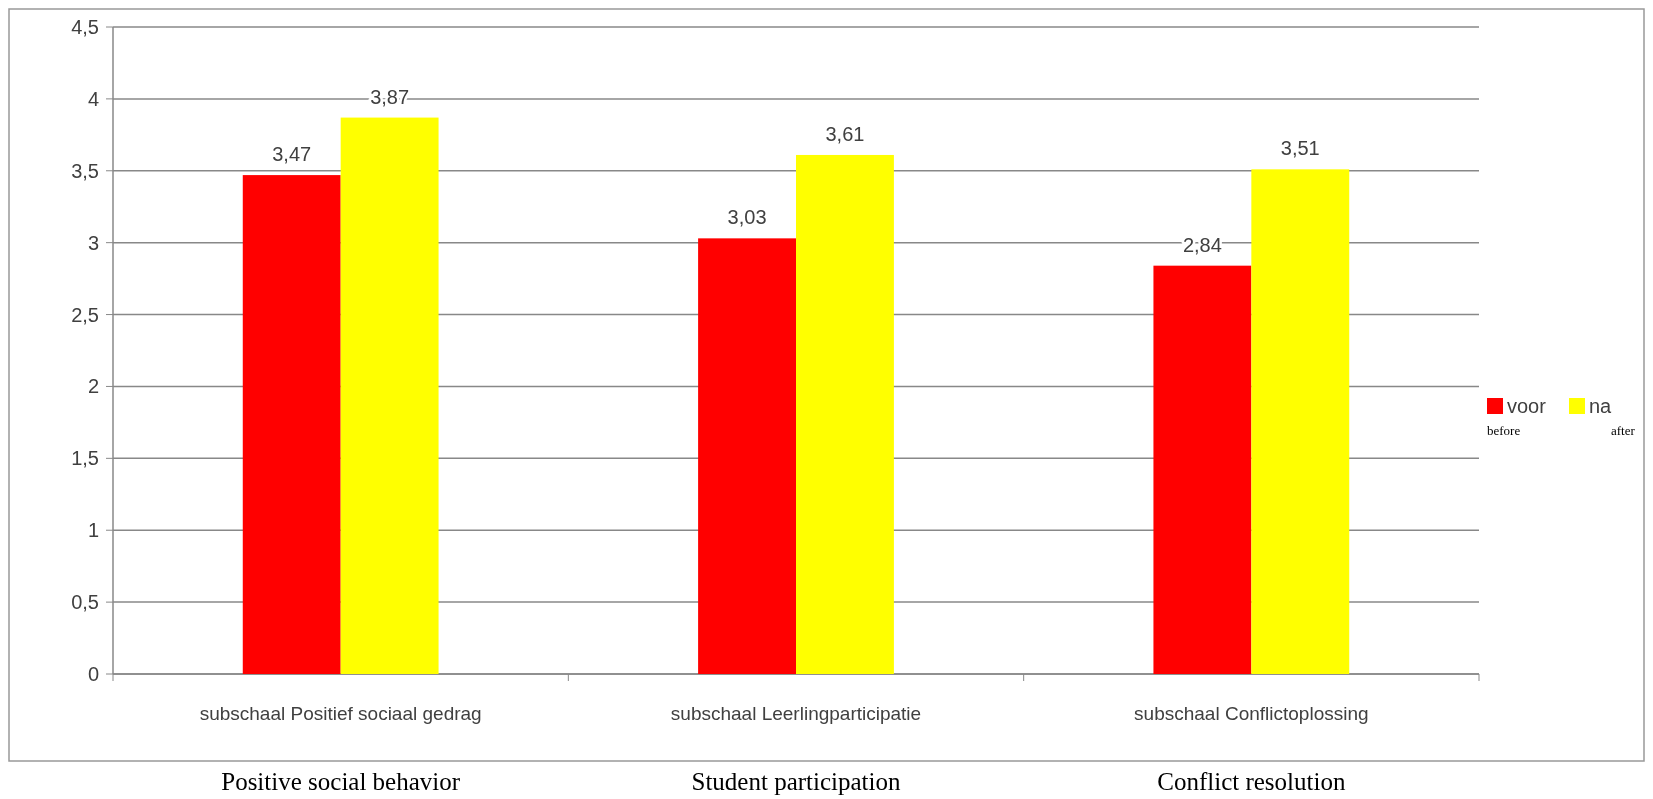 This screenshot has height=799, width=1653. What do you see at coordinates (85, 314) in the screenshot?
I see `y-tick-label: 2,5` at bounding box center [85, 314].